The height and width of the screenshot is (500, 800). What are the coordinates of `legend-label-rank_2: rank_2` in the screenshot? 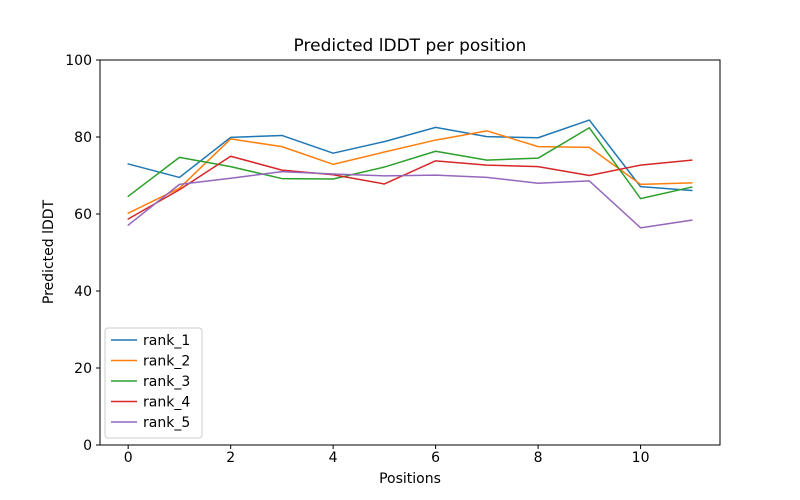 It's located at (166, 362).